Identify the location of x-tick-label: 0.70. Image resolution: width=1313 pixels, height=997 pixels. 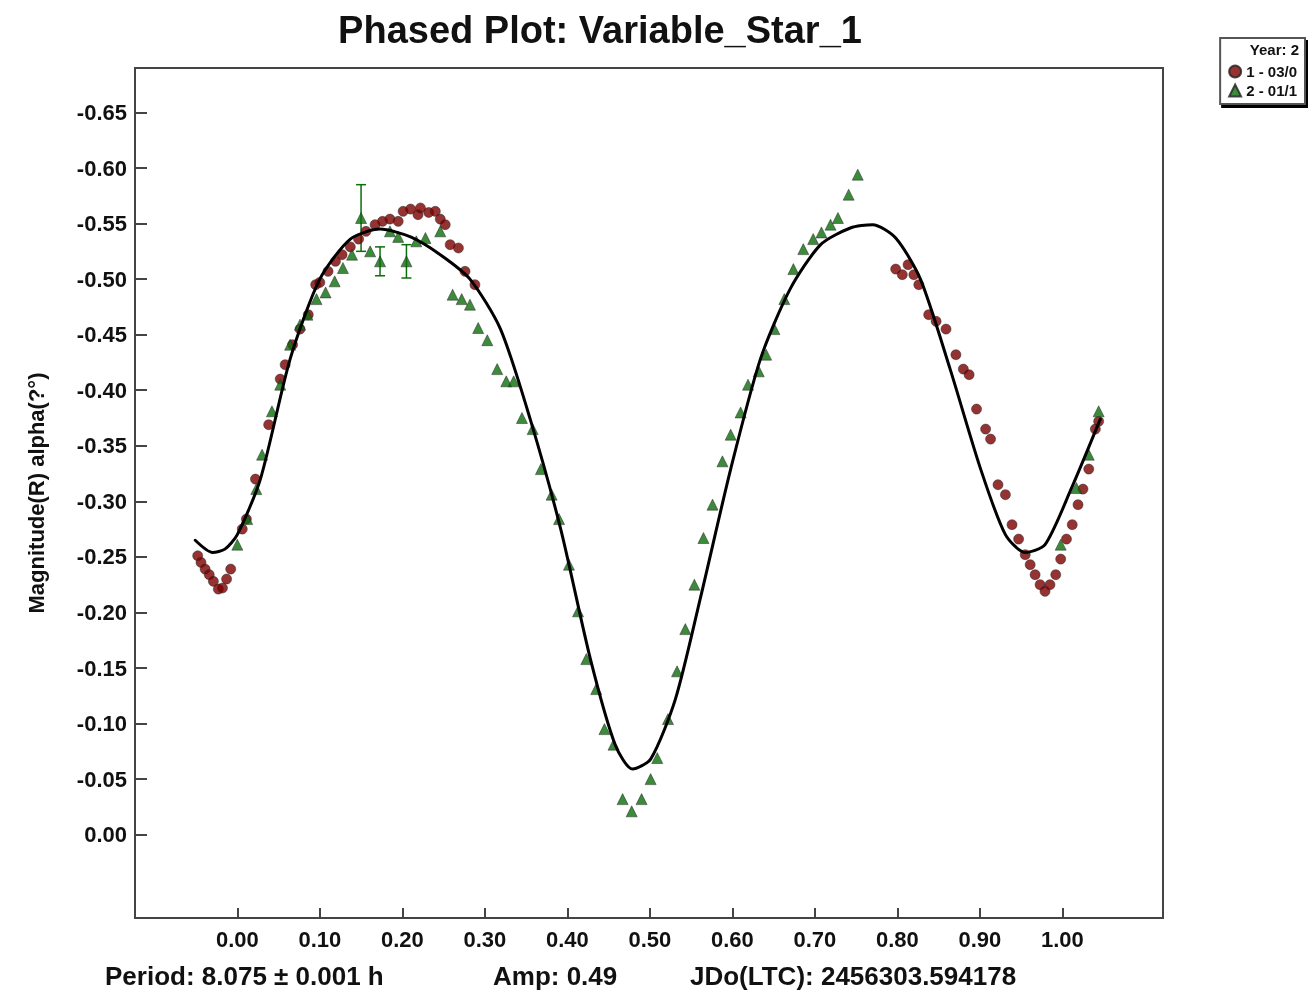
(815, 939).